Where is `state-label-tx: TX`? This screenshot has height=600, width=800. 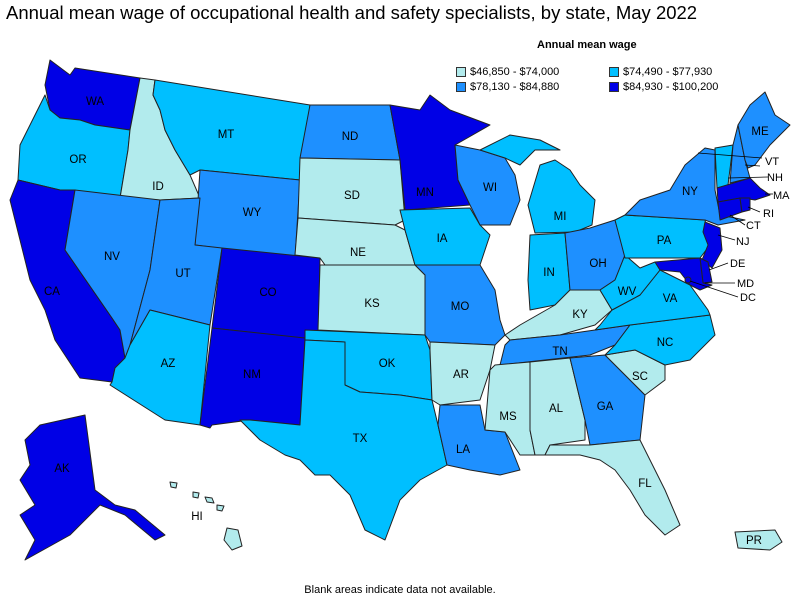
state-label-tx: TX is located at coordinates (360, 439).